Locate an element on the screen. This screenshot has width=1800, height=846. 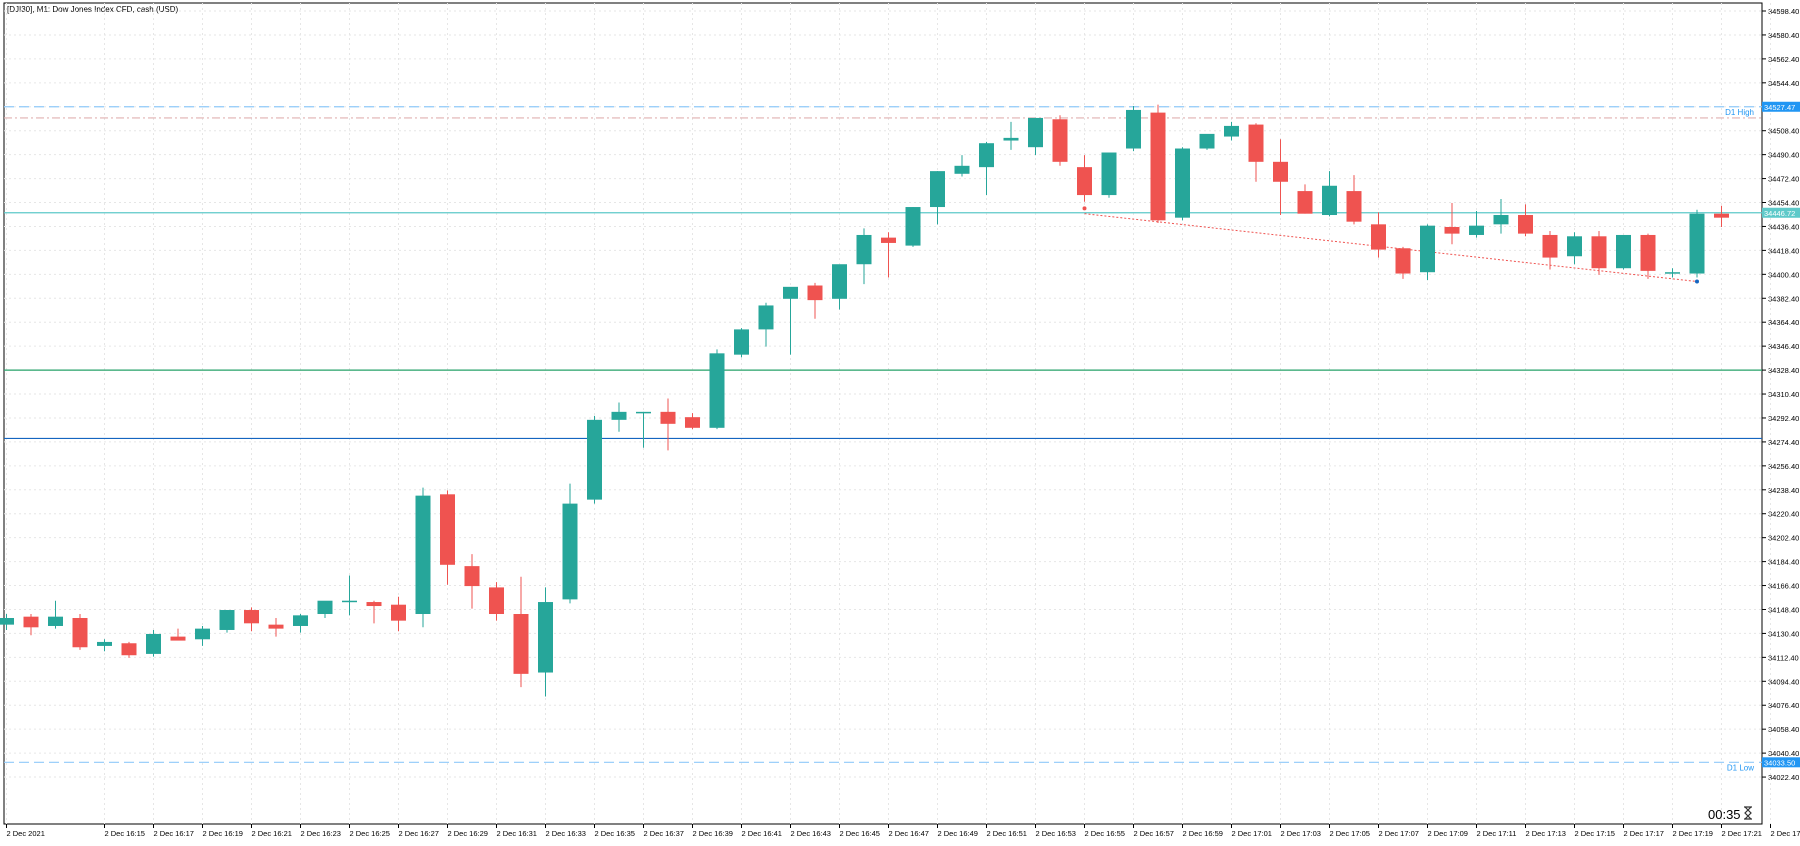
y-tick-label: 34400.40 is located at coordinates (1783, 274).